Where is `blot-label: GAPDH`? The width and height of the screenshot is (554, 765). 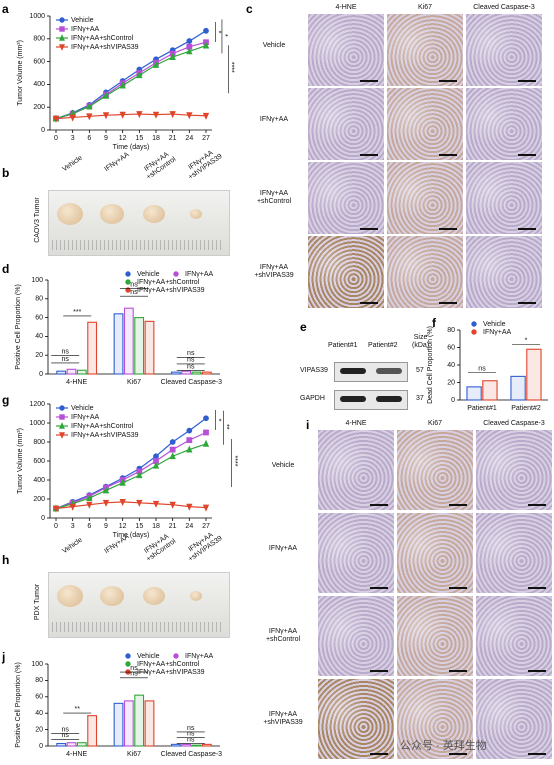
blot-label: GAPDH is located at coordinates (312, 398).